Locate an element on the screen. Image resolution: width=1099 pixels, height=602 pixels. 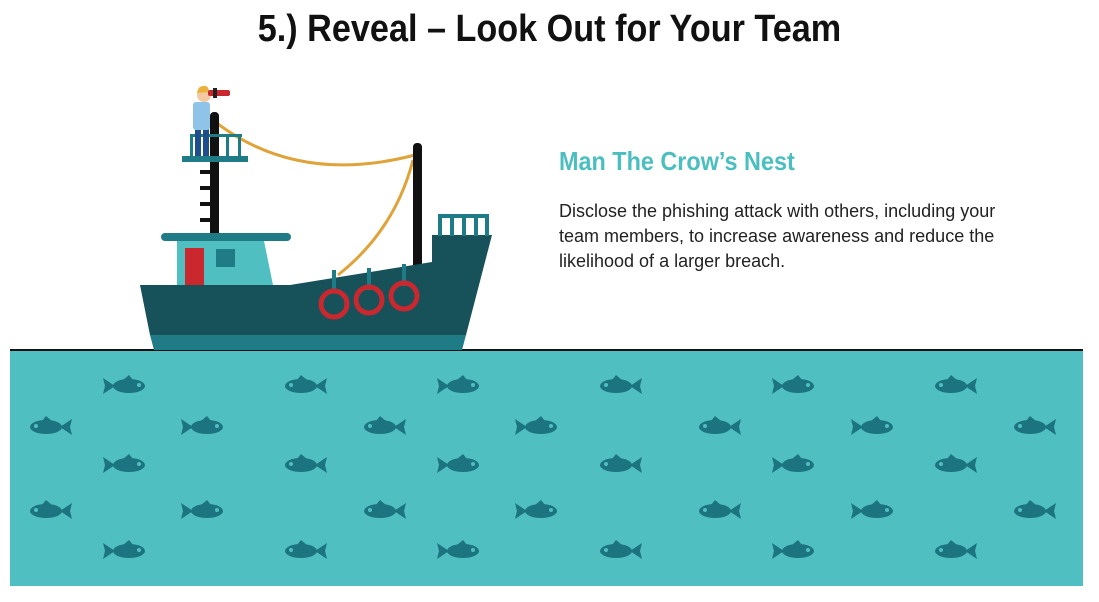
rope is located at coordinates (376, 218).